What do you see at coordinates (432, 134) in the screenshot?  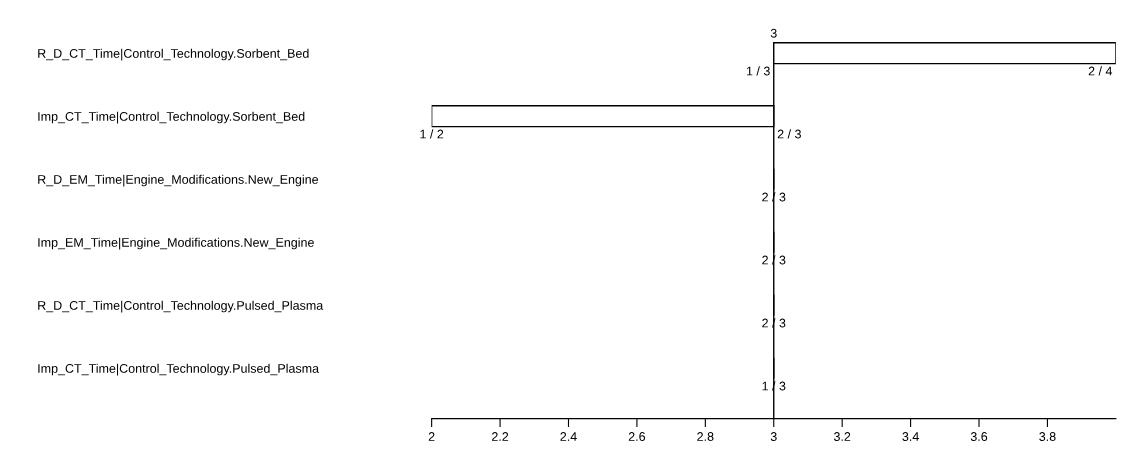 I see `annotation: 1 / 2` at bounding box center [432, 134].